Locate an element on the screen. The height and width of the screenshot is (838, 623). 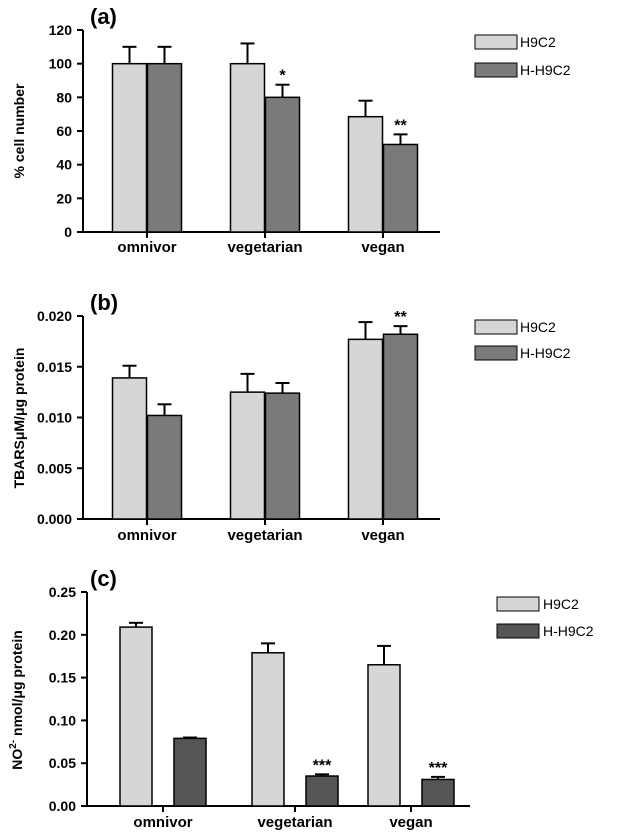
y-tick-label: 0.015 is located at coordinates (54, 367).